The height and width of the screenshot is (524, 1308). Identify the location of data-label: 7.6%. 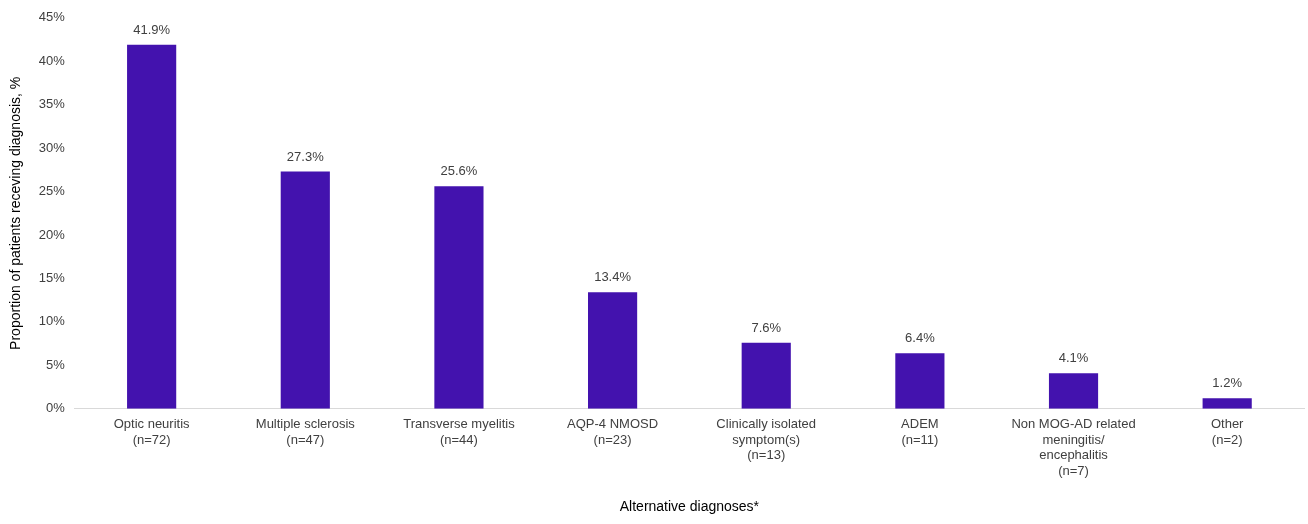
(766, 327).